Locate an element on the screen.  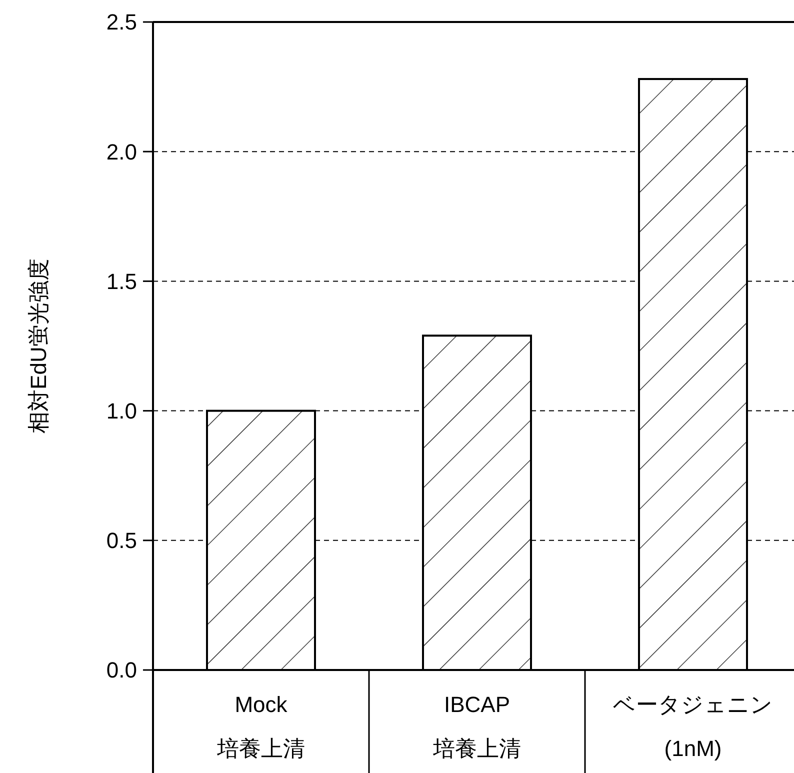
y-tick-label: 1.5 is located at coordinates (121, 281).